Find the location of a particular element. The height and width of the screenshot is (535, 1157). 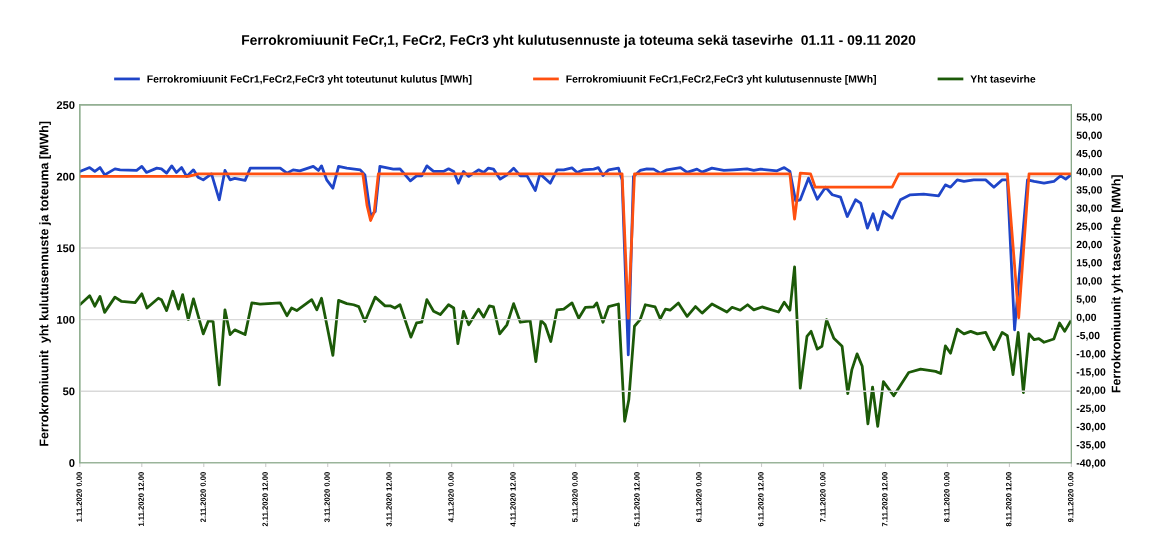

y-tick-label: 0 is located at coordinates (72, 463).